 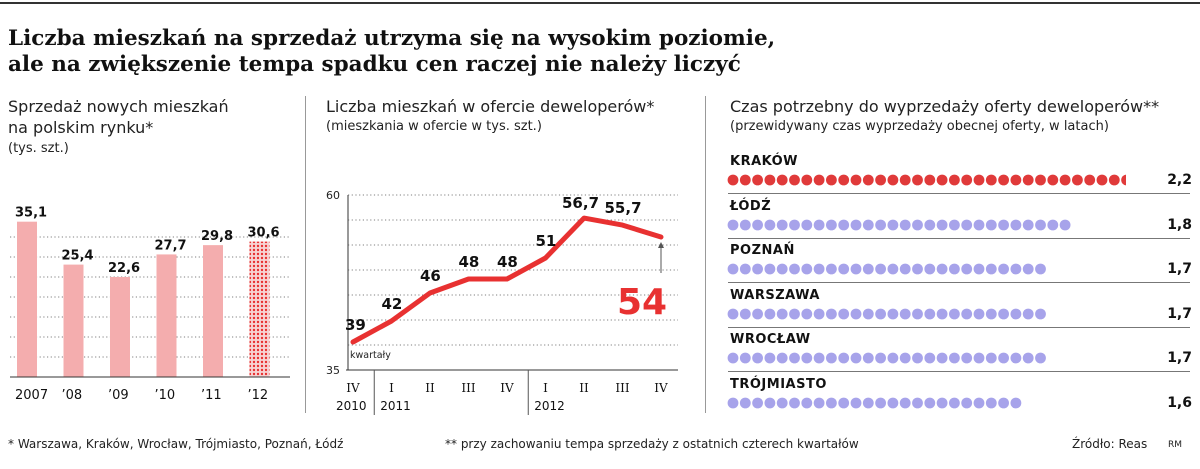 I want to click on author-initials: RM, so click(x=1175, y=445).